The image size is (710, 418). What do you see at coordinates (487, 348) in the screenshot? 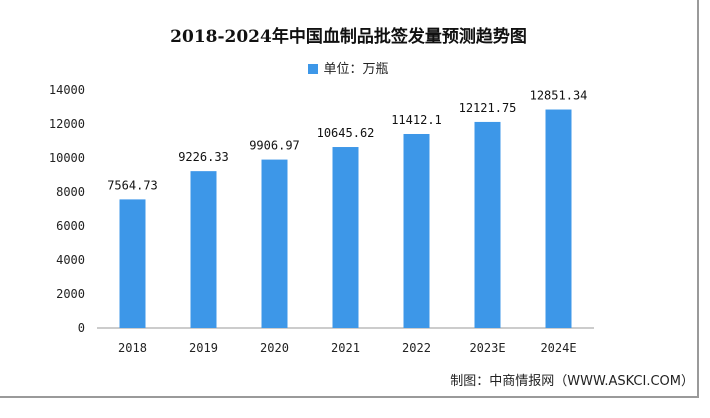
I see `x-tick-label: 2023E` at bounding box center [487, 348].